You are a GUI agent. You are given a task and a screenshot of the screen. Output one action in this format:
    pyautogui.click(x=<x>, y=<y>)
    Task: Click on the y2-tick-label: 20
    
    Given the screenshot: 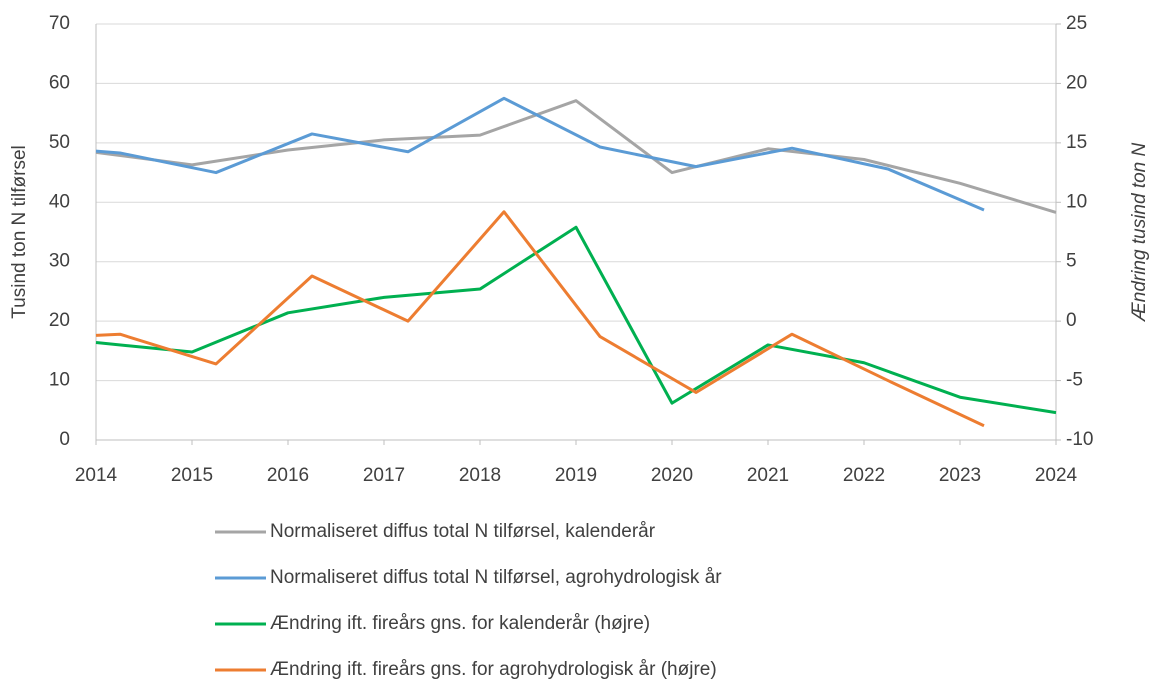 What is the action you would take?
    pyautogui.click(x=1076, y=82)
    